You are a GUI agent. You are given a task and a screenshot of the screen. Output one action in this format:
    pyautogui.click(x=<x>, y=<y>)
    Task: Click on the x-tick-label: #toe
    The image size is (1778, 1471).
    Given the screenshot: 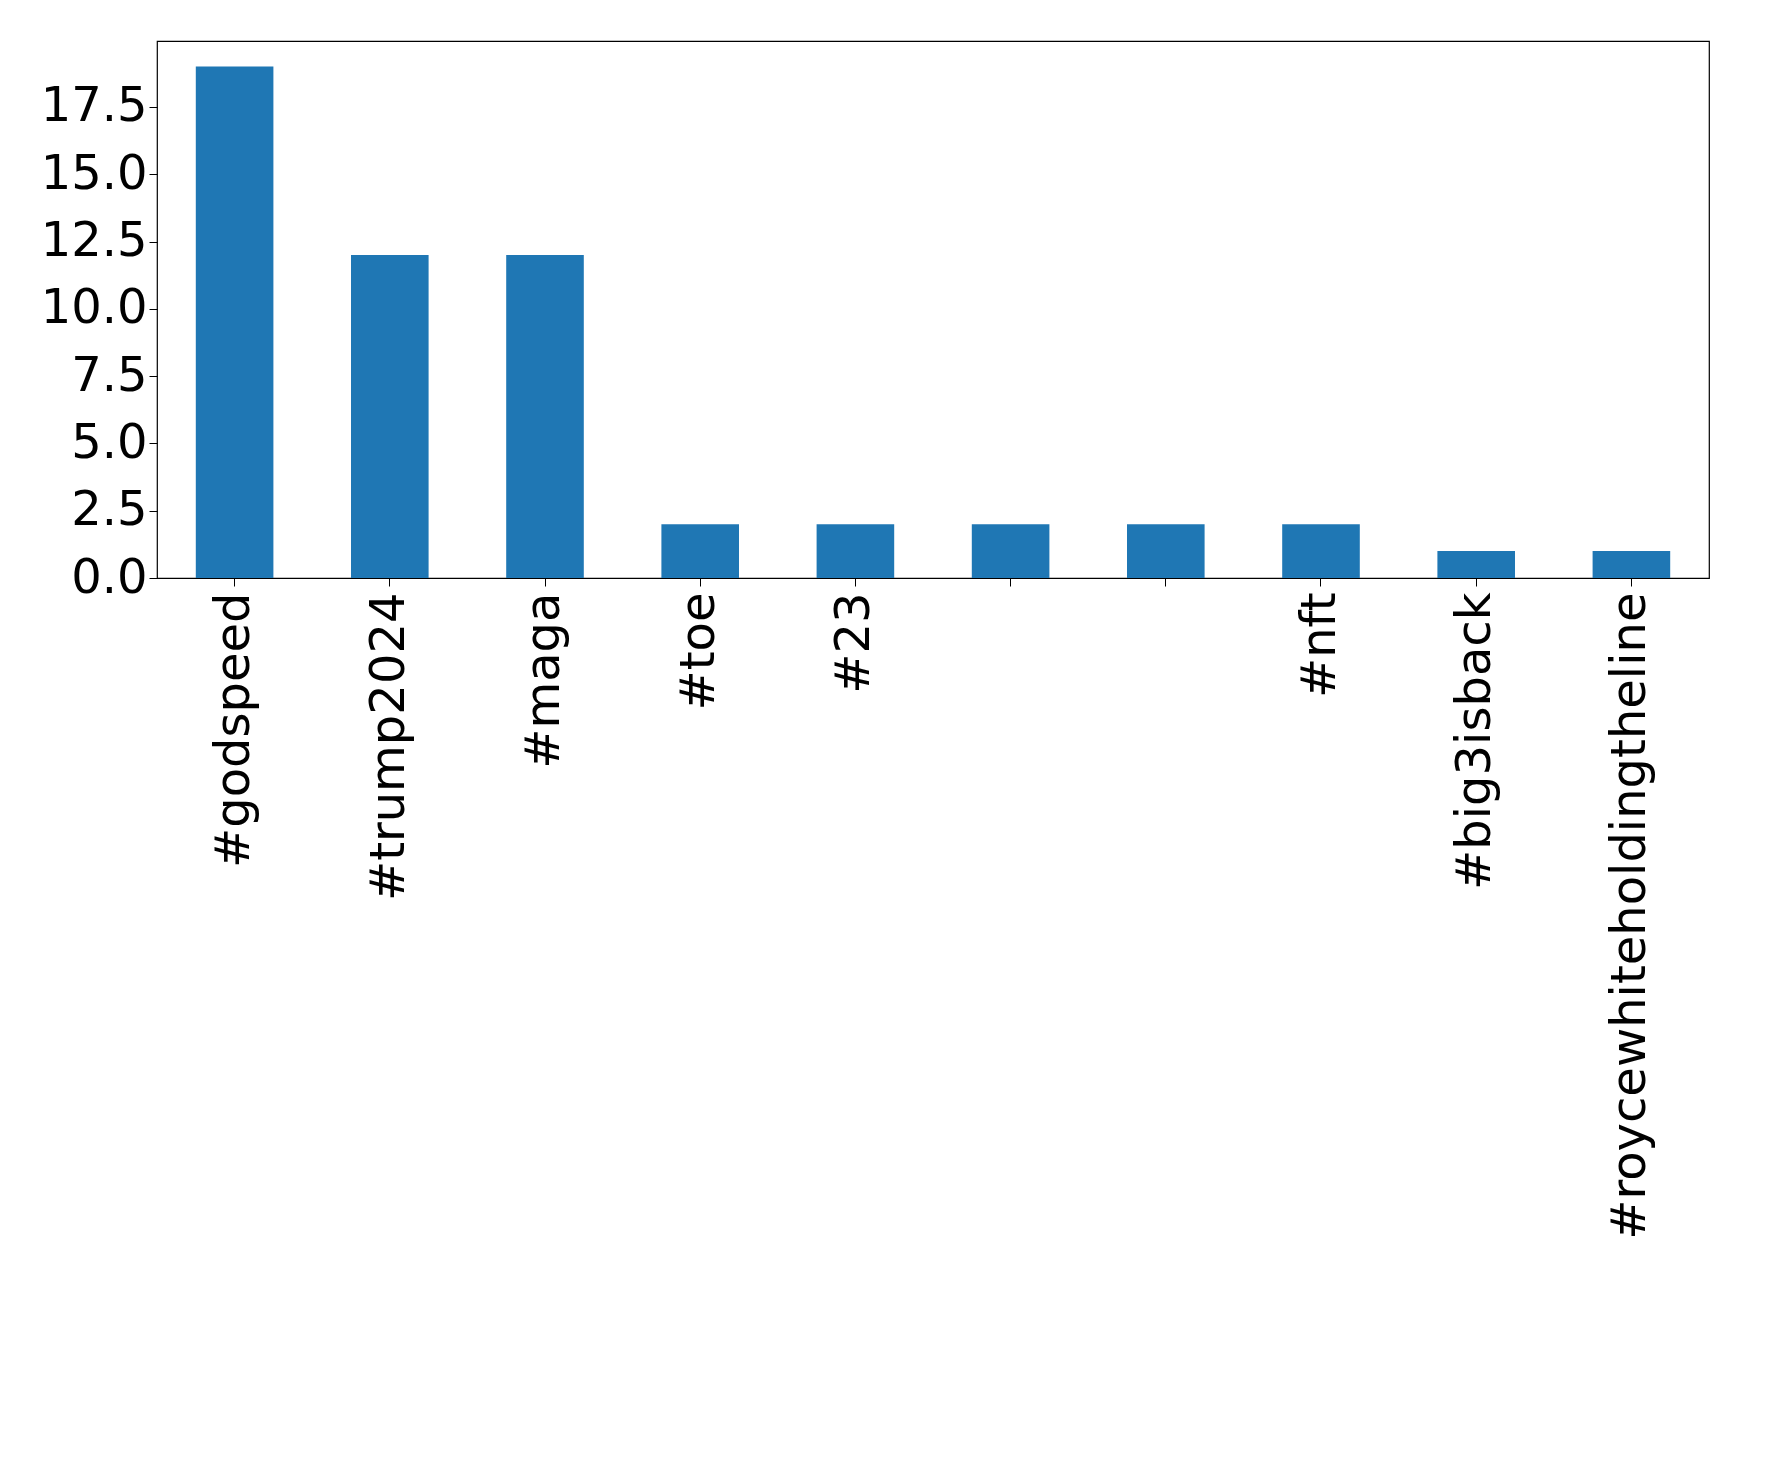 What is the action you would take?
    pyautogui.click(x=697, y=651)
    